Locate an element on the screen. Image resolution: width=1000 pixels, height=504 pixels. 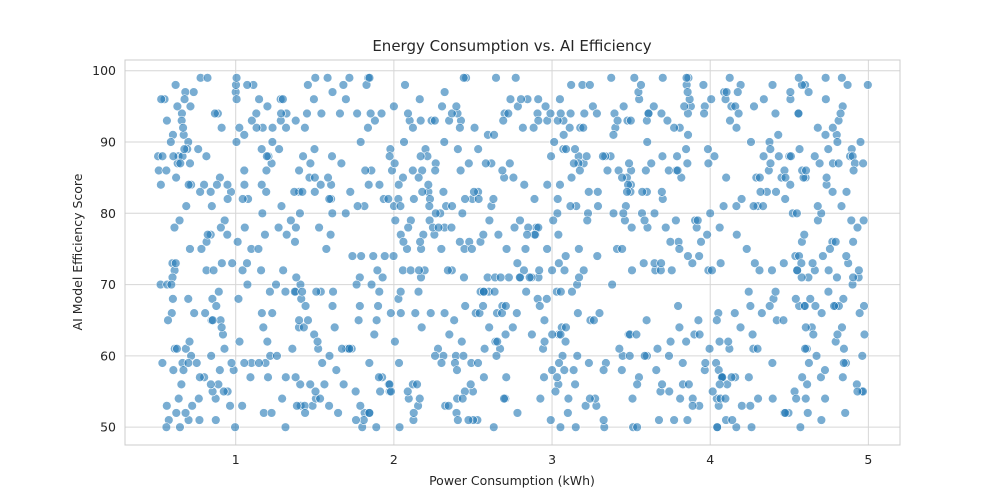
x-tick-label: 4 is located at coordinates (710, 459).